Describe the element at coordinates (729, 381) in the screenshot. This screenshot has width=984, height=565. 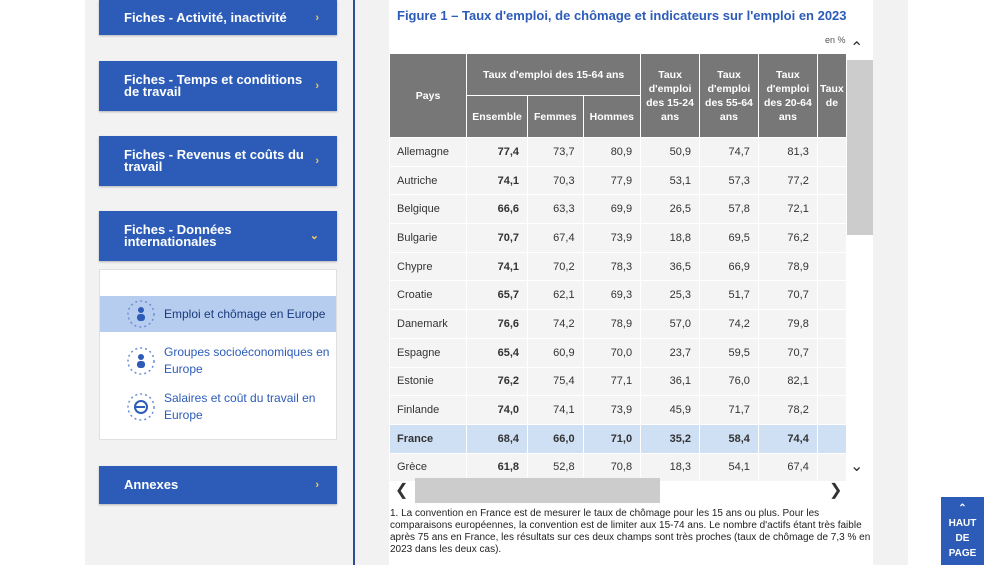
I see `value-cell: 76,0` at that location.